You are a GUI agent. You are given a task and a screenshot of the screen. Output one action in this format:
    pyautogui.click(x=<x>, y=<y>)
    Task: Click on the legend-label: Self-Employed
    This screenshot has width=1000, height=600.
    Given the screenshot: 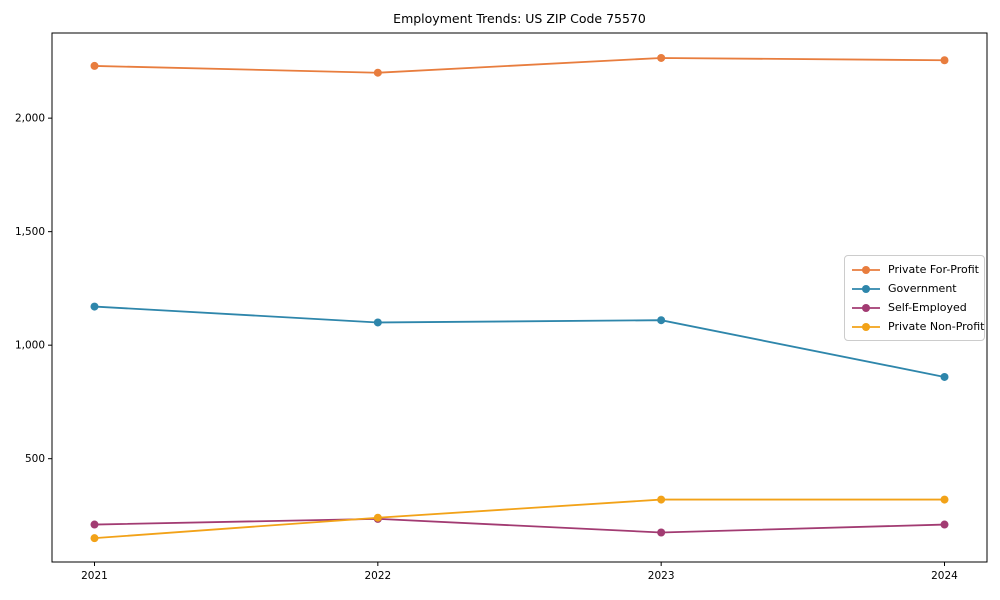 What is the action you would take?
    pyautogui.click(x=927, y=307)
    